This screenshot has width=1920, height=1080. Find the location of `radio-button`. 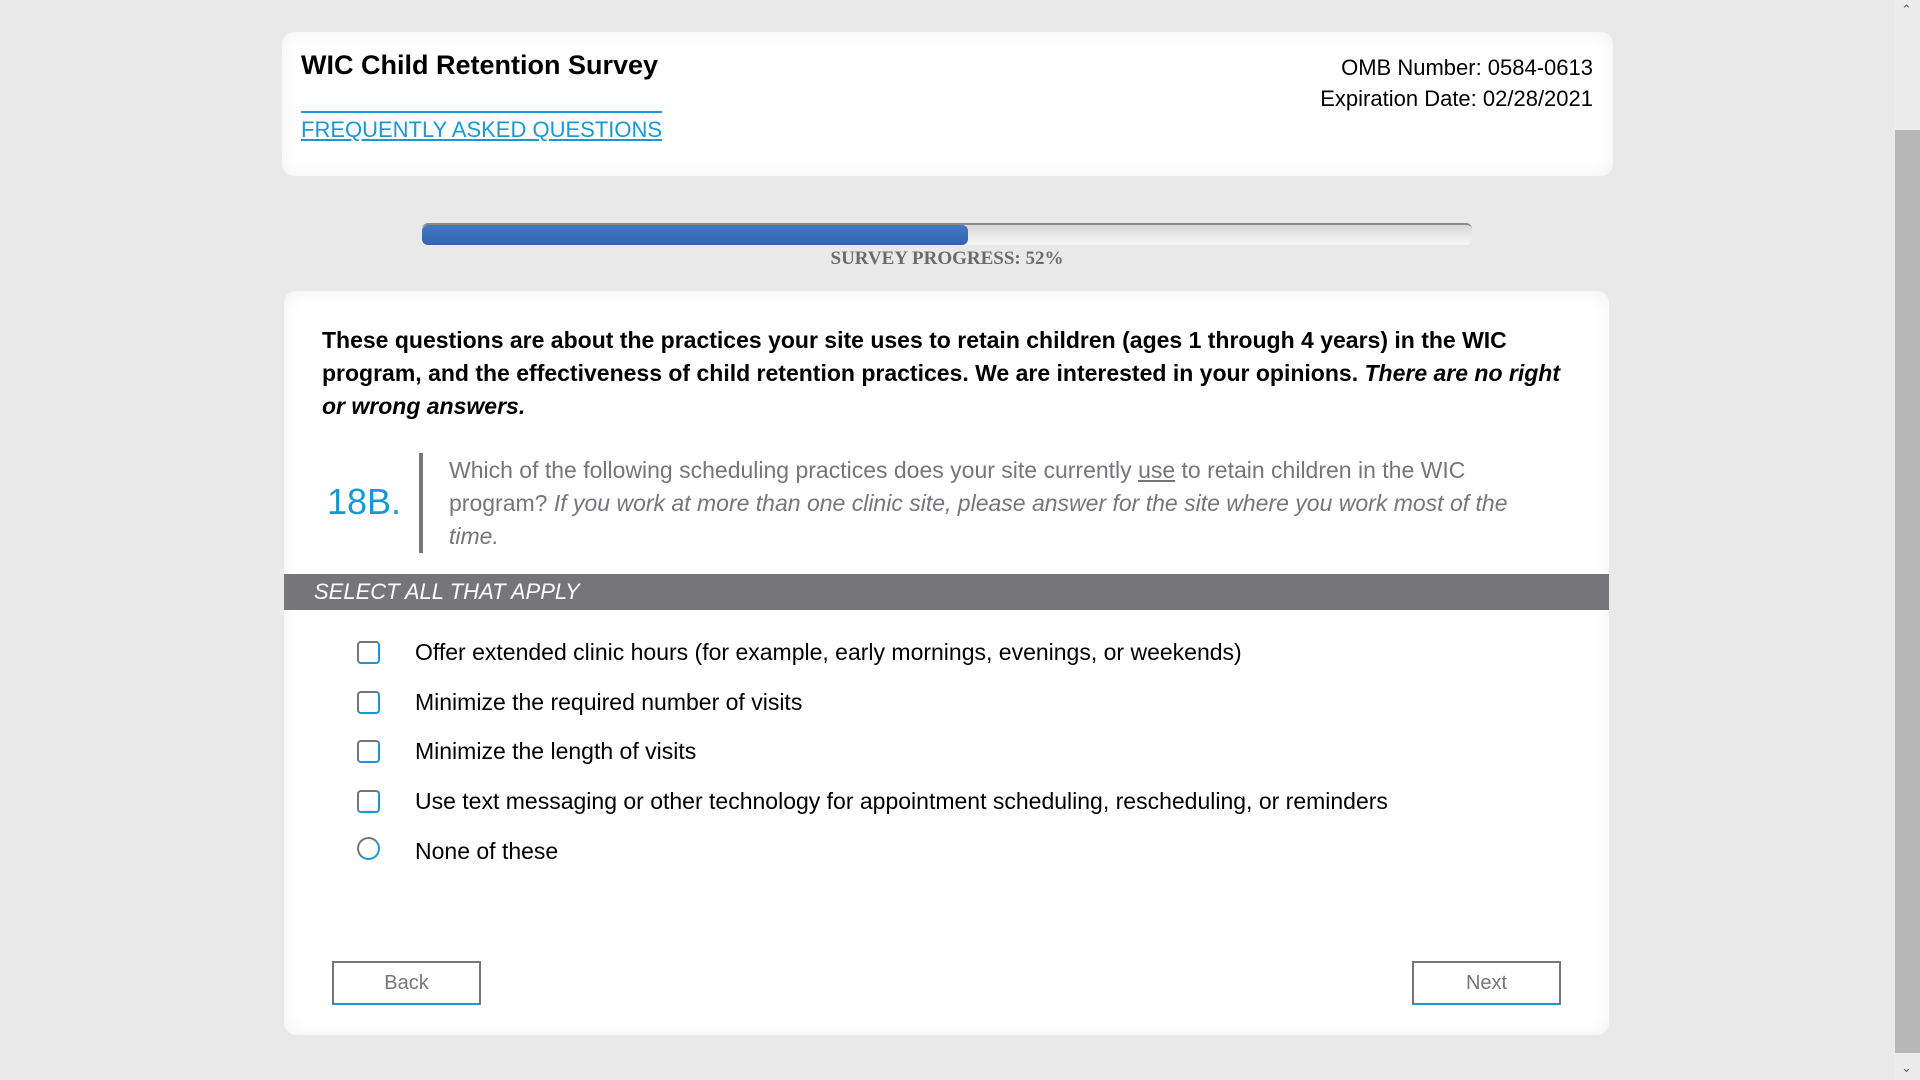

radio-button is located at coordinates (368, 848).